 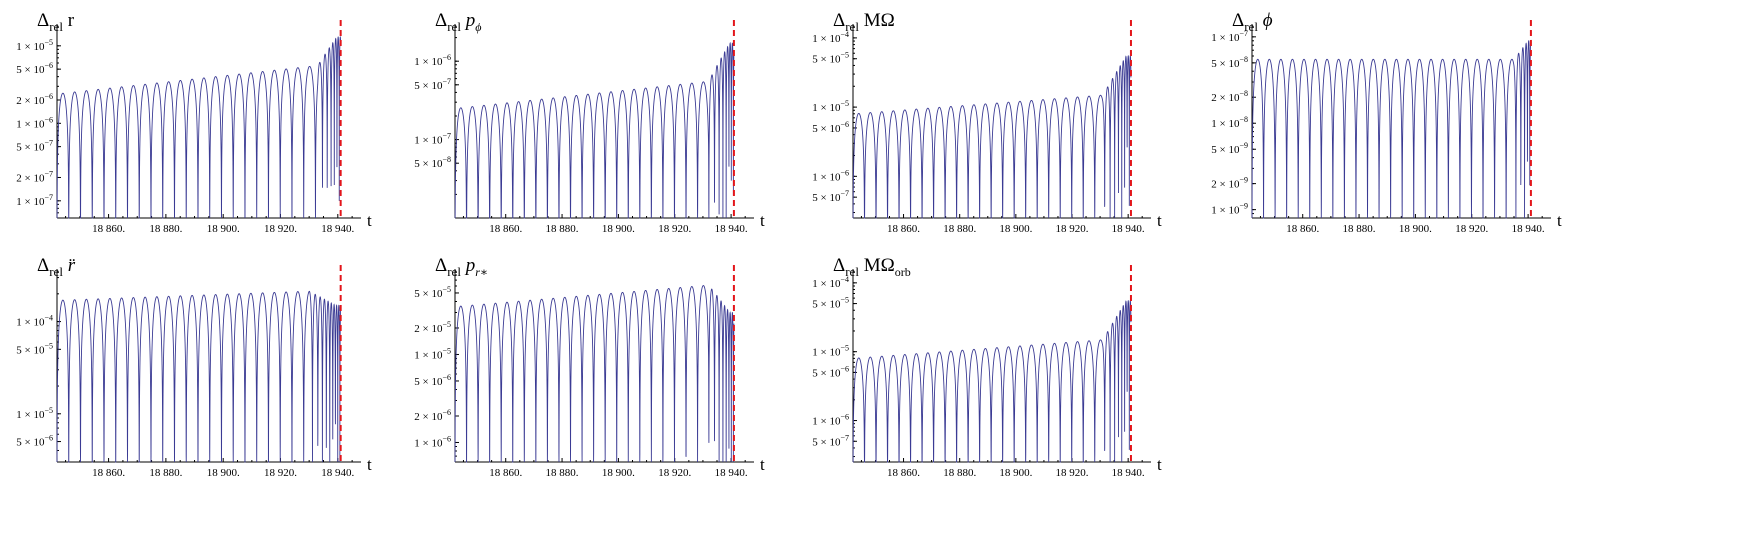 I want to click on panel-title: Δrel MΩ, so click(x=864, y=22).